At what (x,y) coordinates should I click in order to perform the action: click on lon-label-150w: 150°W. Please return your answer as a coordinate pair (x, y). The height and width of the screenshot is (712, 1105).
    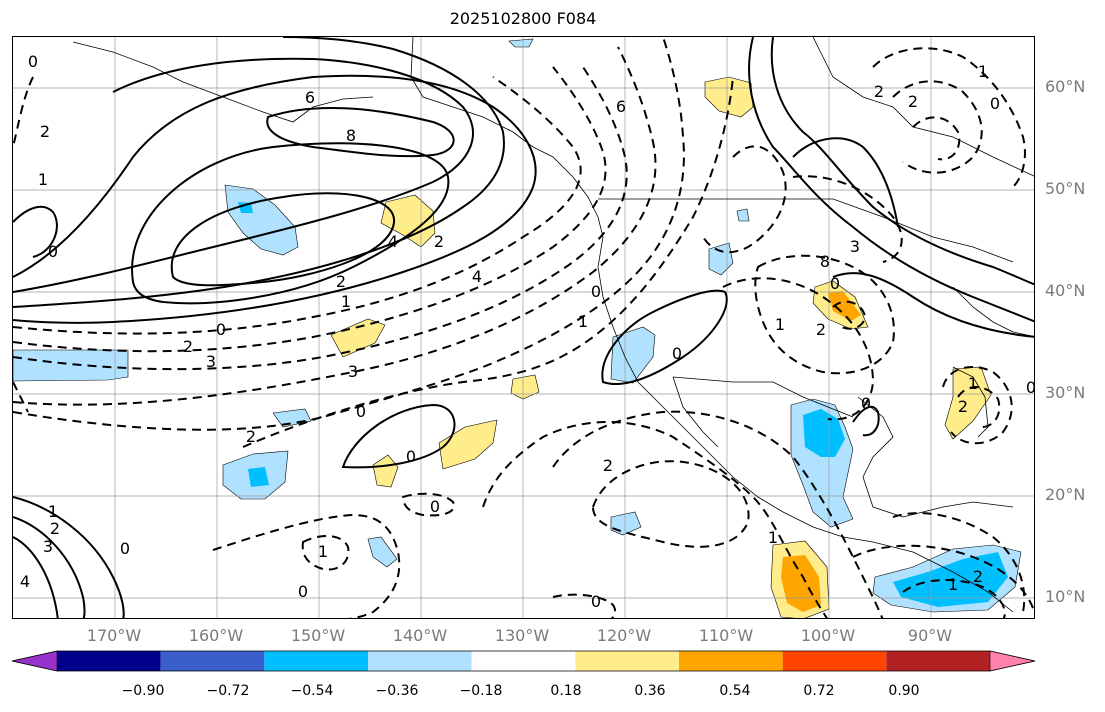
    Looking at the image, I should click on (318, 635).